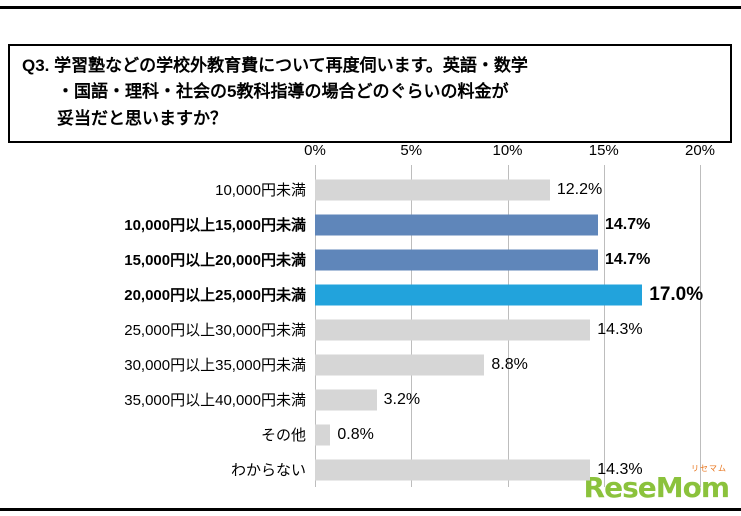 Image resolution: width=741 pixels, height=516 pixels. Describe the element at coordinates (411, 150) in the screenshot. I see `x-axis-tick: 5%` at that location.